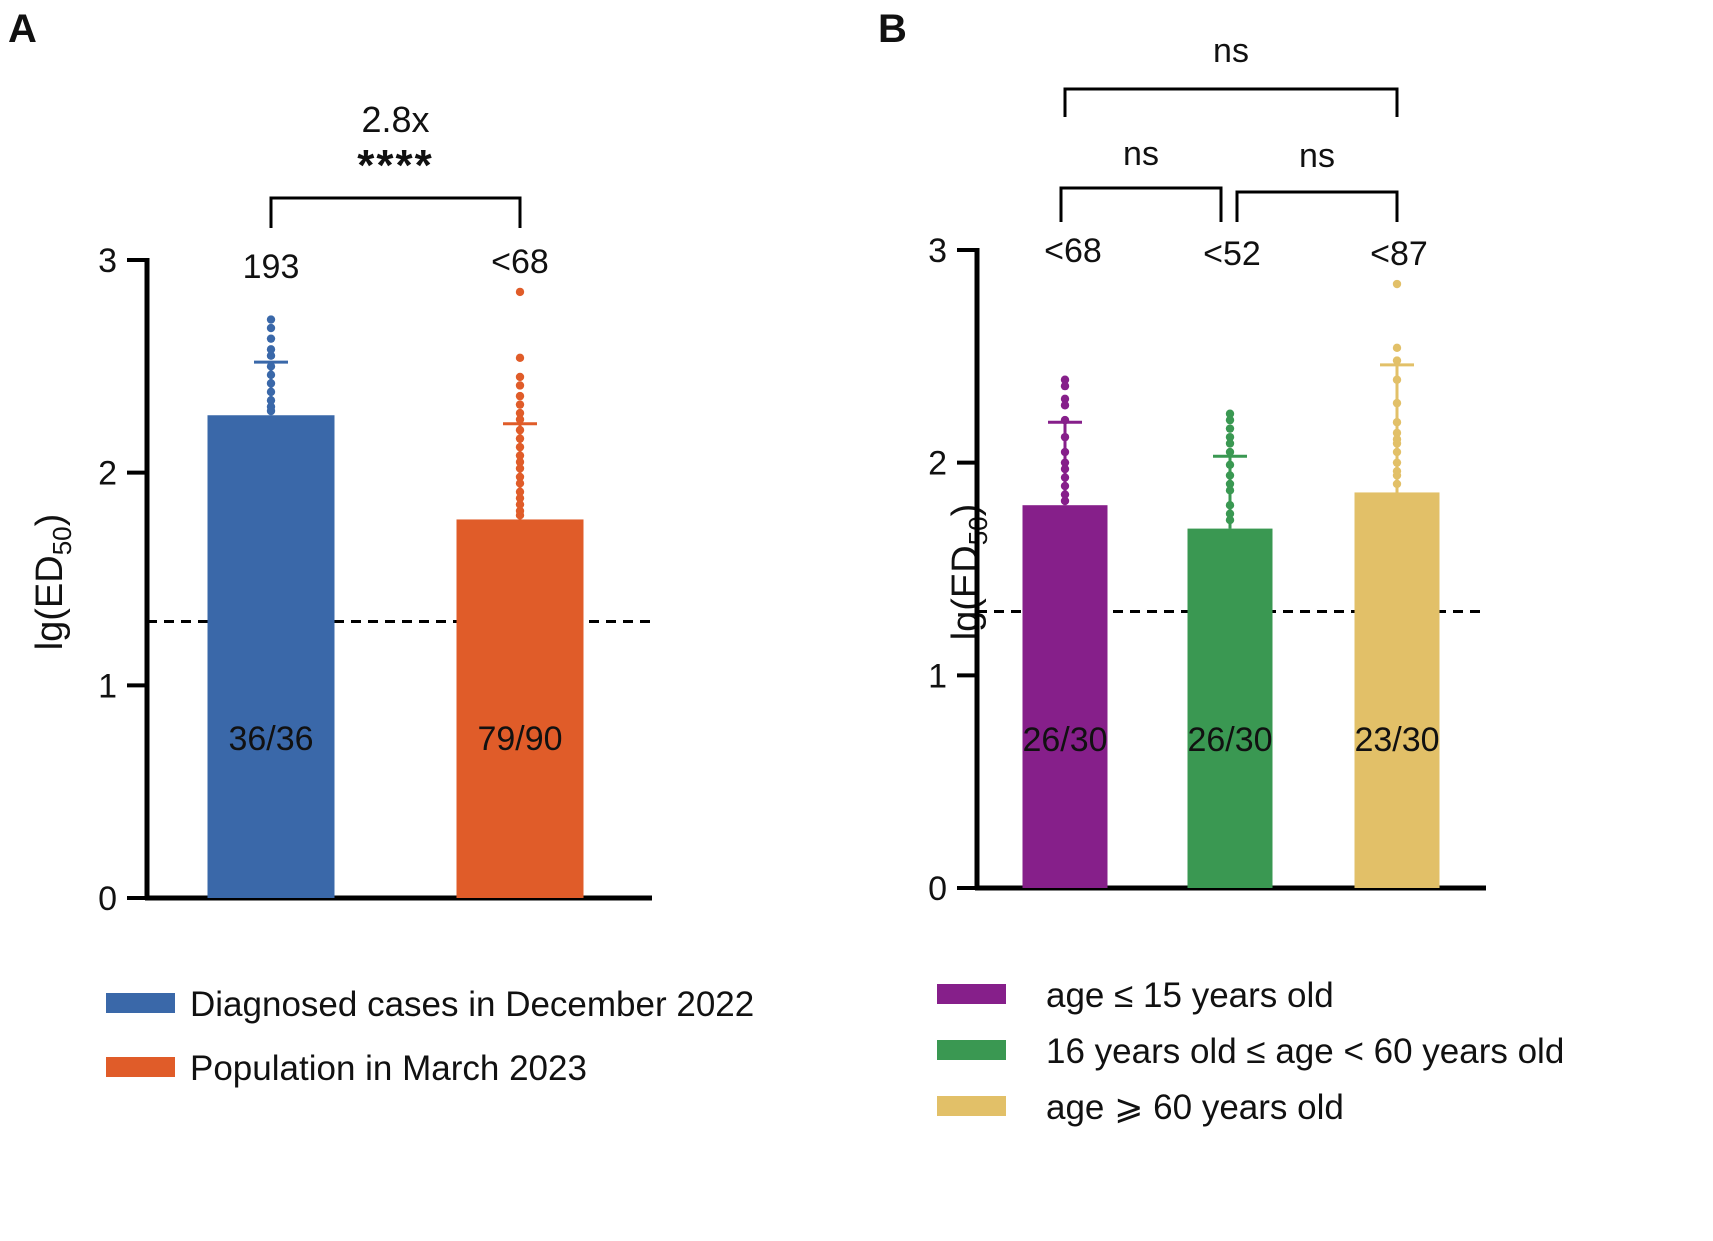 The height and width of the screenshot is (1241, 1713). I want to click on panel-b-letter: B, so click(892, 29).